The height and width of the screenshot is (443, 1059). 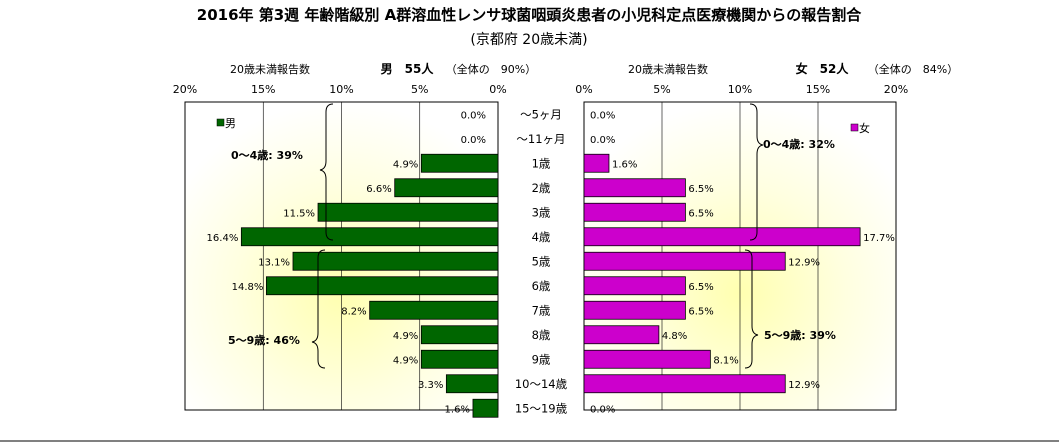 I want to click on male-data-label: 6.6%, so click(x=378, y=189).